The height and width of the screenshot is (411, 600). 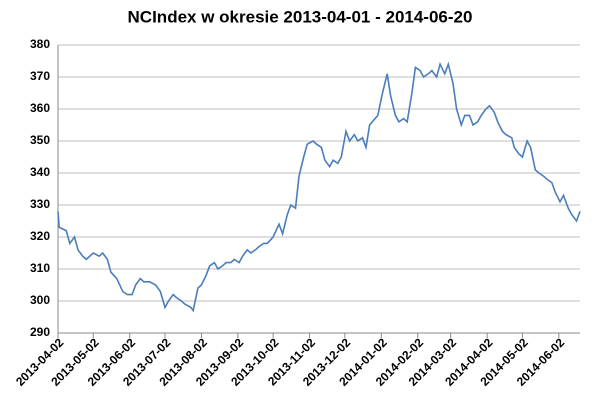 What do you see at coordinates (40, 332) in the screenshot?
I see `y-tick-label: 290` at bounding box center [40, 332].